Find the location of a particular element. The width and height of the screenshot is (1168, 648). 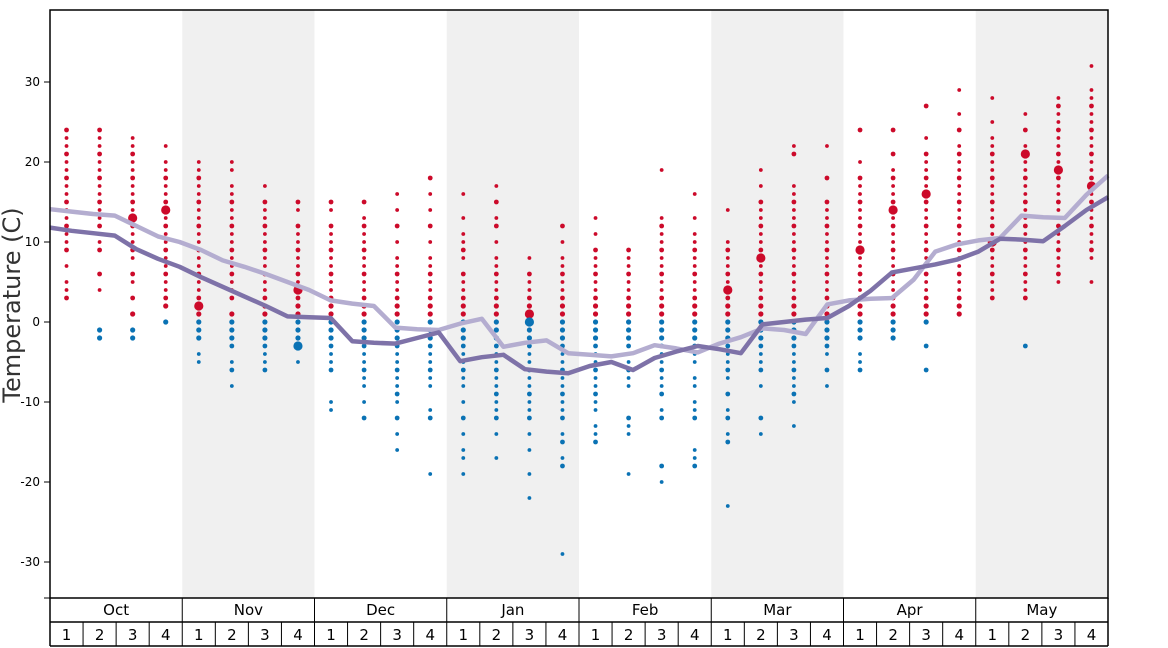

week-label: 3 is located at coordinates (530, 635).